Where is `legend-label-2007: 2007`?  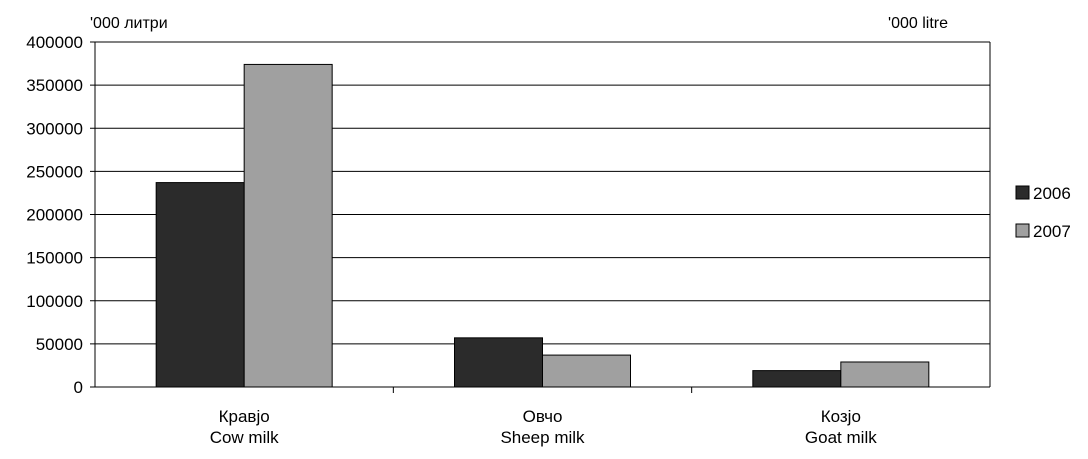
legend-label-2007: 2007 is located at coordinates (1052, 231).